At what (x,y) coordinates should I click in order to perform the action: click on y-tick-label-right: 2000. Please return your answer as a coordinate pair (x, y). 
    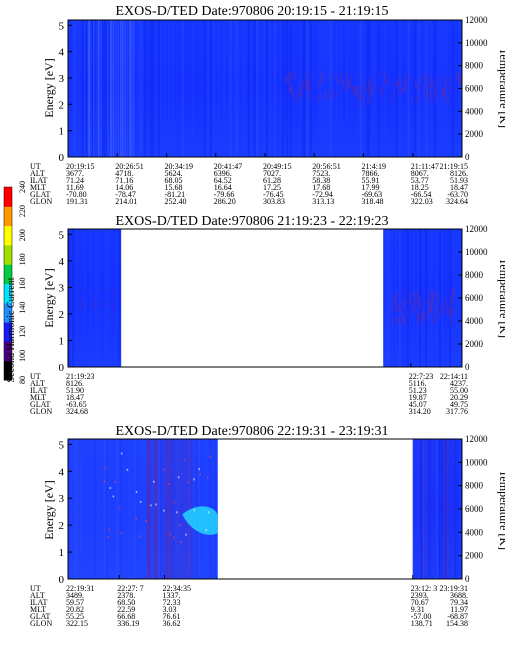
    Looking at the image, I should click on (474, 344).